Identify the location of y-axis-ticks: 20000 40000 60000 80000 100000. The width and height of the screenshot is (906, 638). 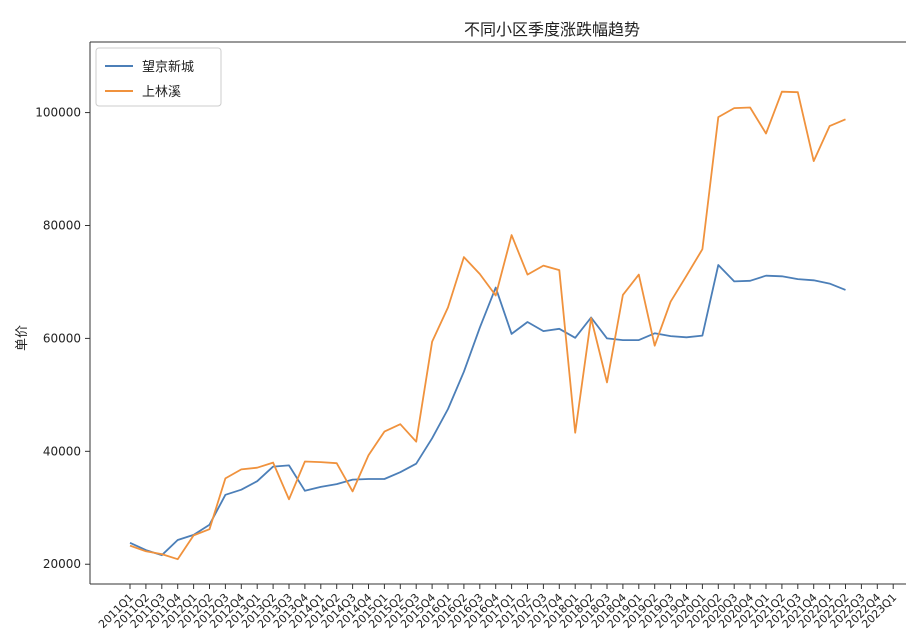
(62, 338).